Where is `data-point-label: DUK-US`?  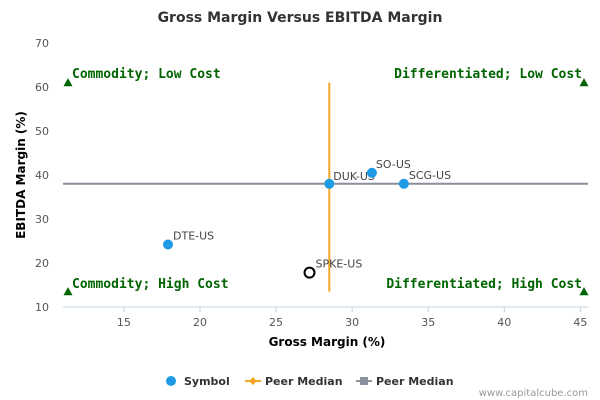
data-point-label: DUK-US is located at coordinates (354, 176).